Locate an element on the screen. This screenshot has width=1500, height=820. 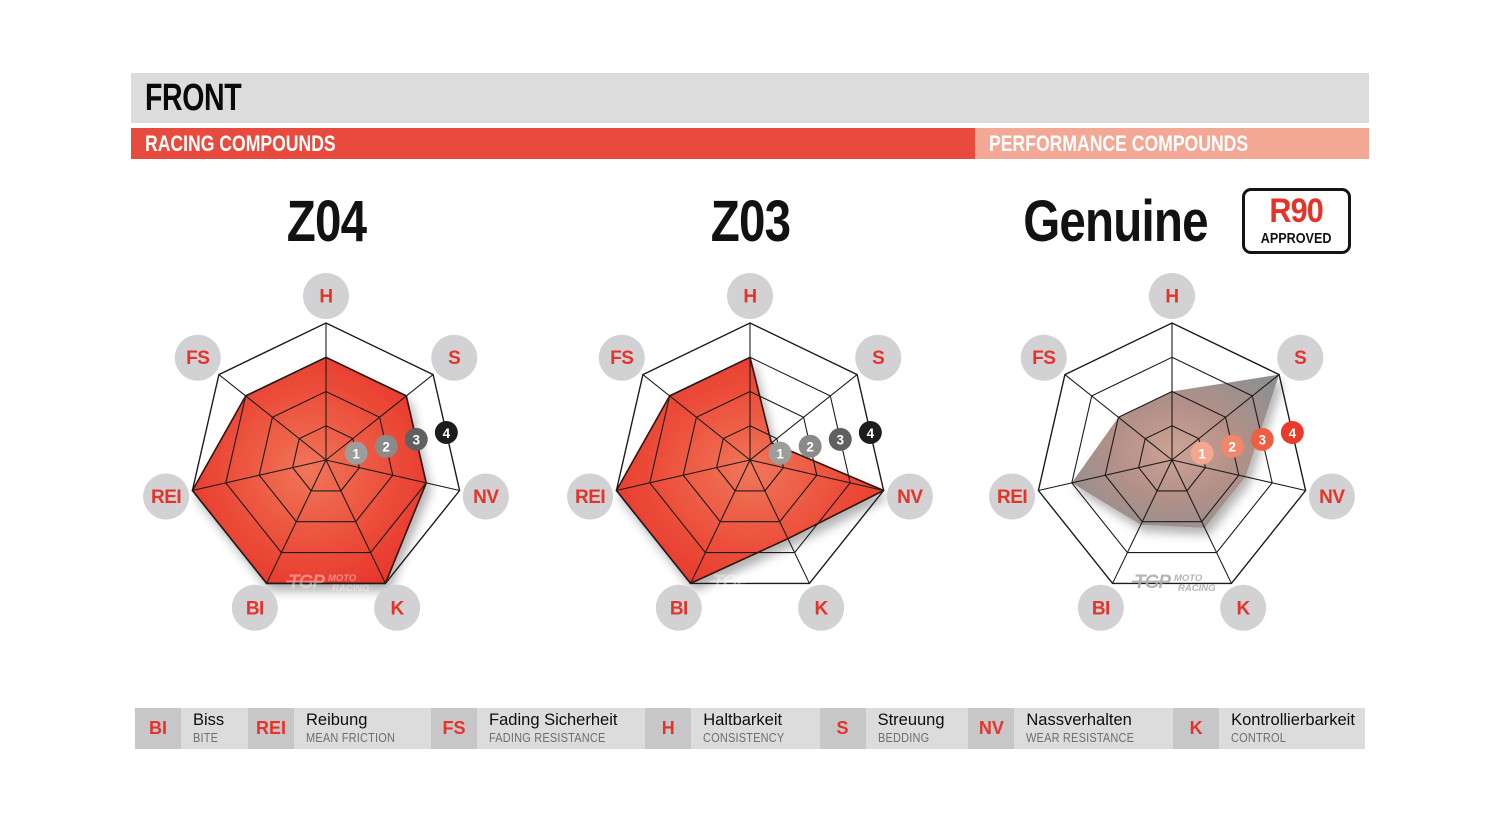
axis-circle-S is located at coordinates (878, 357).